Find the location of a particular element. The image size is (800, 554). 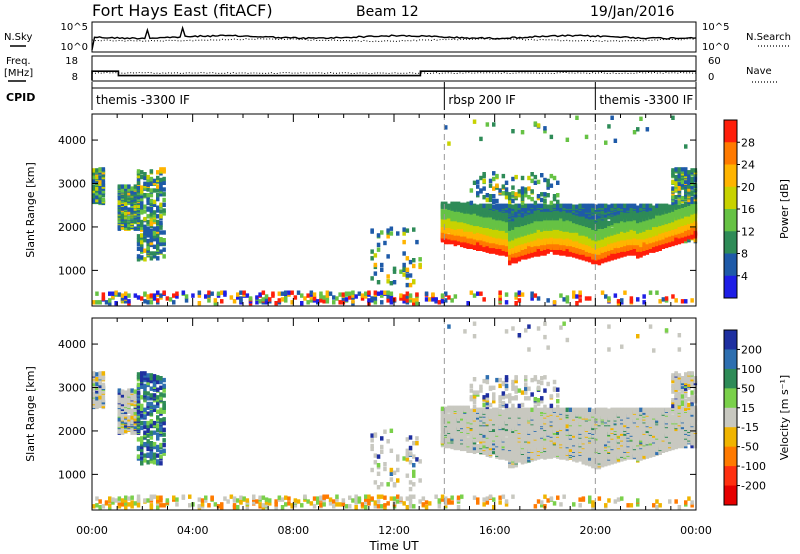

y-tick-label: 2000 is located at coordinates (72, 227).